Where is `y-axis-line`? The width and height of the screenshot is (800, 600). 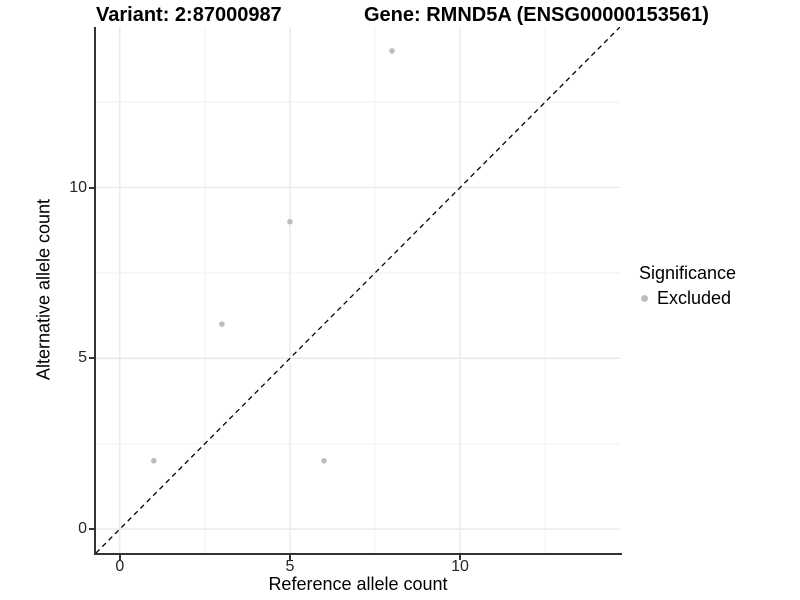 y-axis-line is located at coordinates (95, 291).